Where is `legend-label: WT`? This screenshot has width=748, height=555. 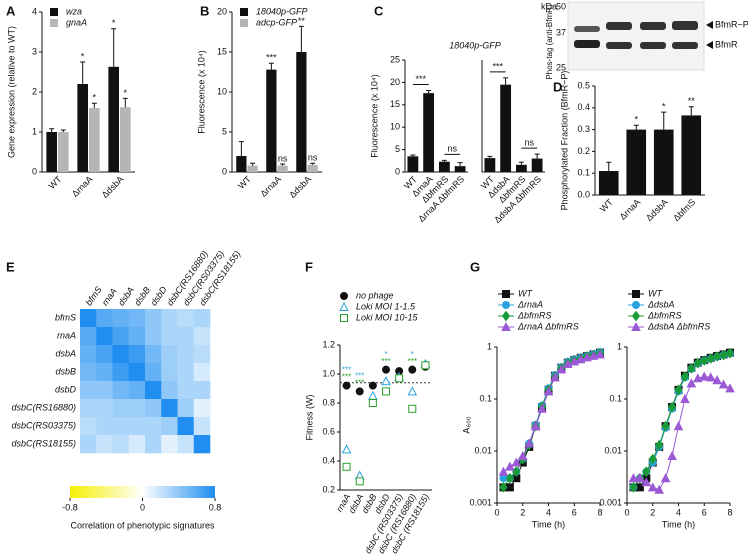 legend-label: WT is located at coordinates (525, 293).